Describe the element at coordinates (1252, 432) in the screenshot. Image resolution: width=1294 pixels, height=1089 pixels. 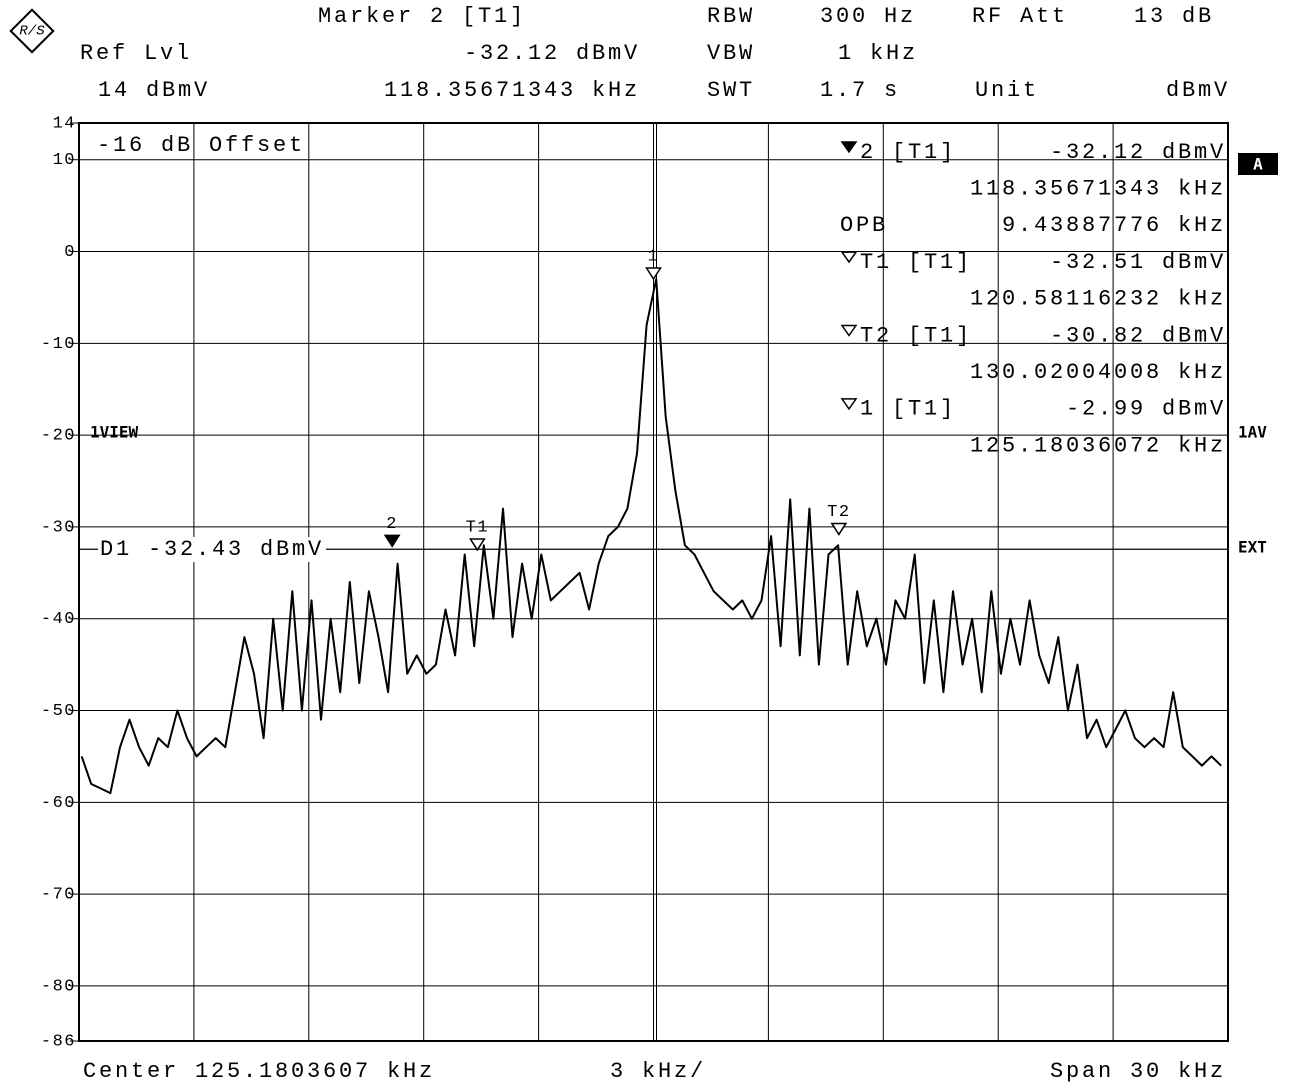
I see `side-label: 1AV` at that location.